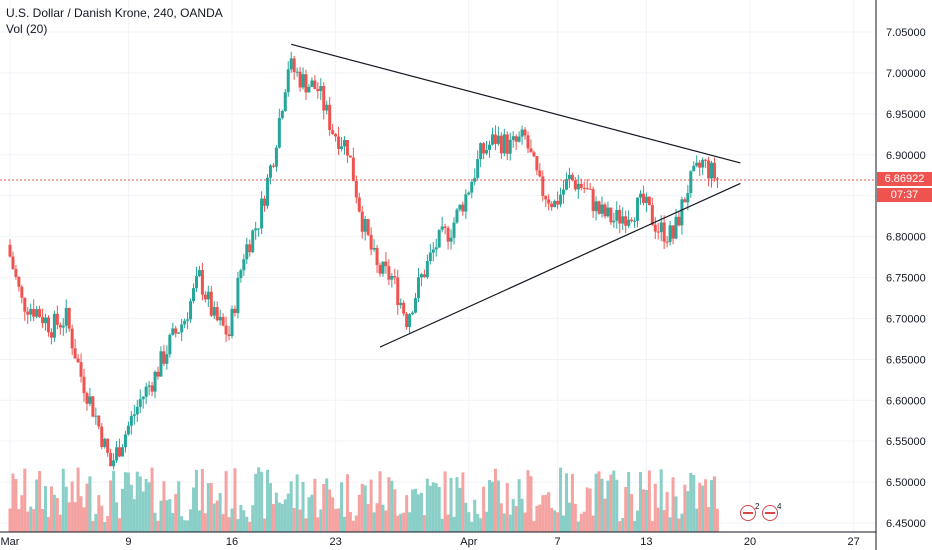 This screenshot has width=932, height=550. Describe the element at coordinates (906, 115) in the screenshot. I see `y-tick-label: 6.95000` at that location.